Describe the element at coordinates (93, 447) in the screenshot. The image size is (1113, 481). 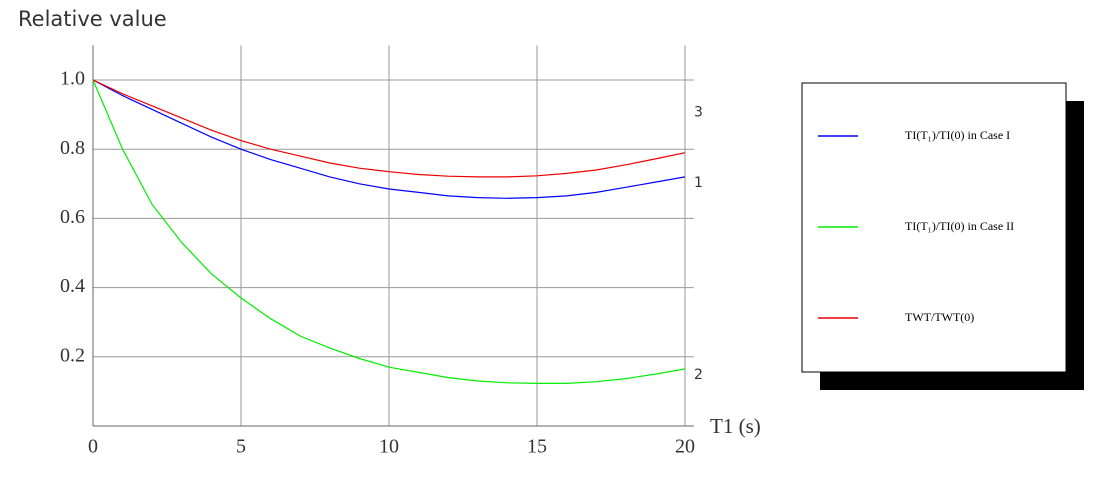
I see `x-tick-label: 0` at that location.